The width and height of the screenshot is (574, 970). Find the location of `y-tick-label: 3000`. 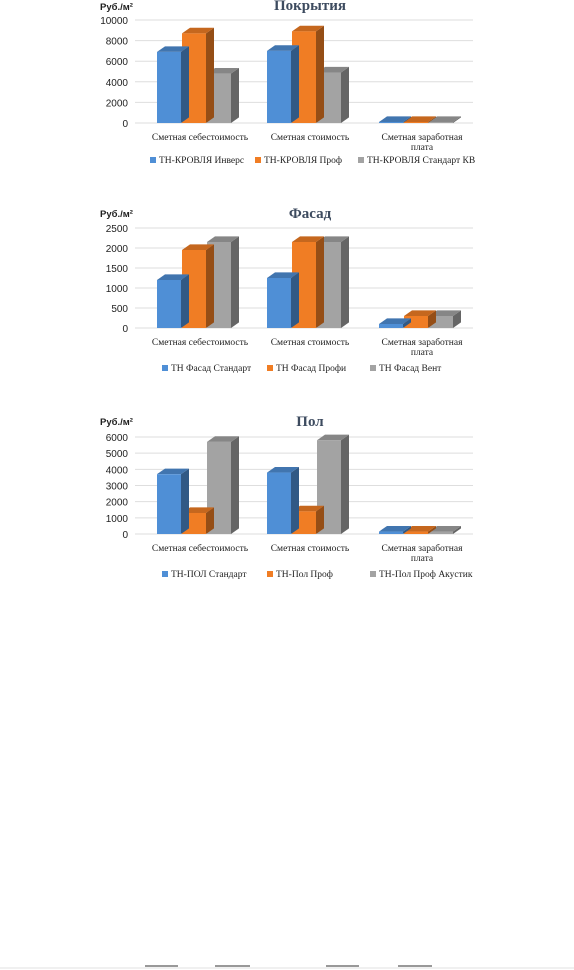

y-tick-label: 3000 is located at coordinates (117, 487).